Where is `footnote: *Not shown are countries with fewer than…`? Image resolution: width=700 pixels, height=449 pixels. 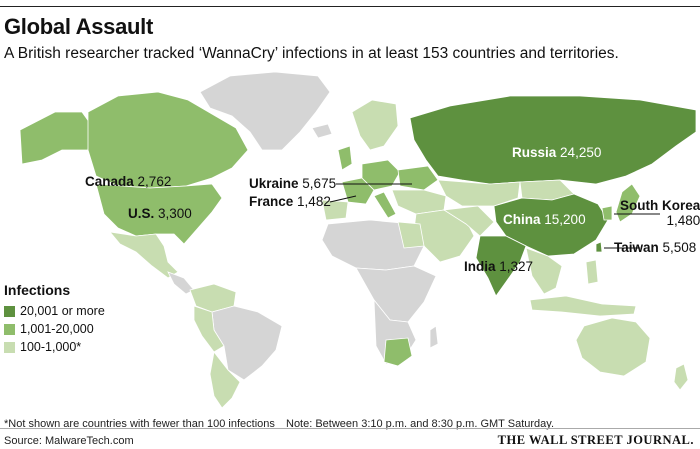
footnote: *Not shown are countries with fewer than… is located at coordinates (139, 424).